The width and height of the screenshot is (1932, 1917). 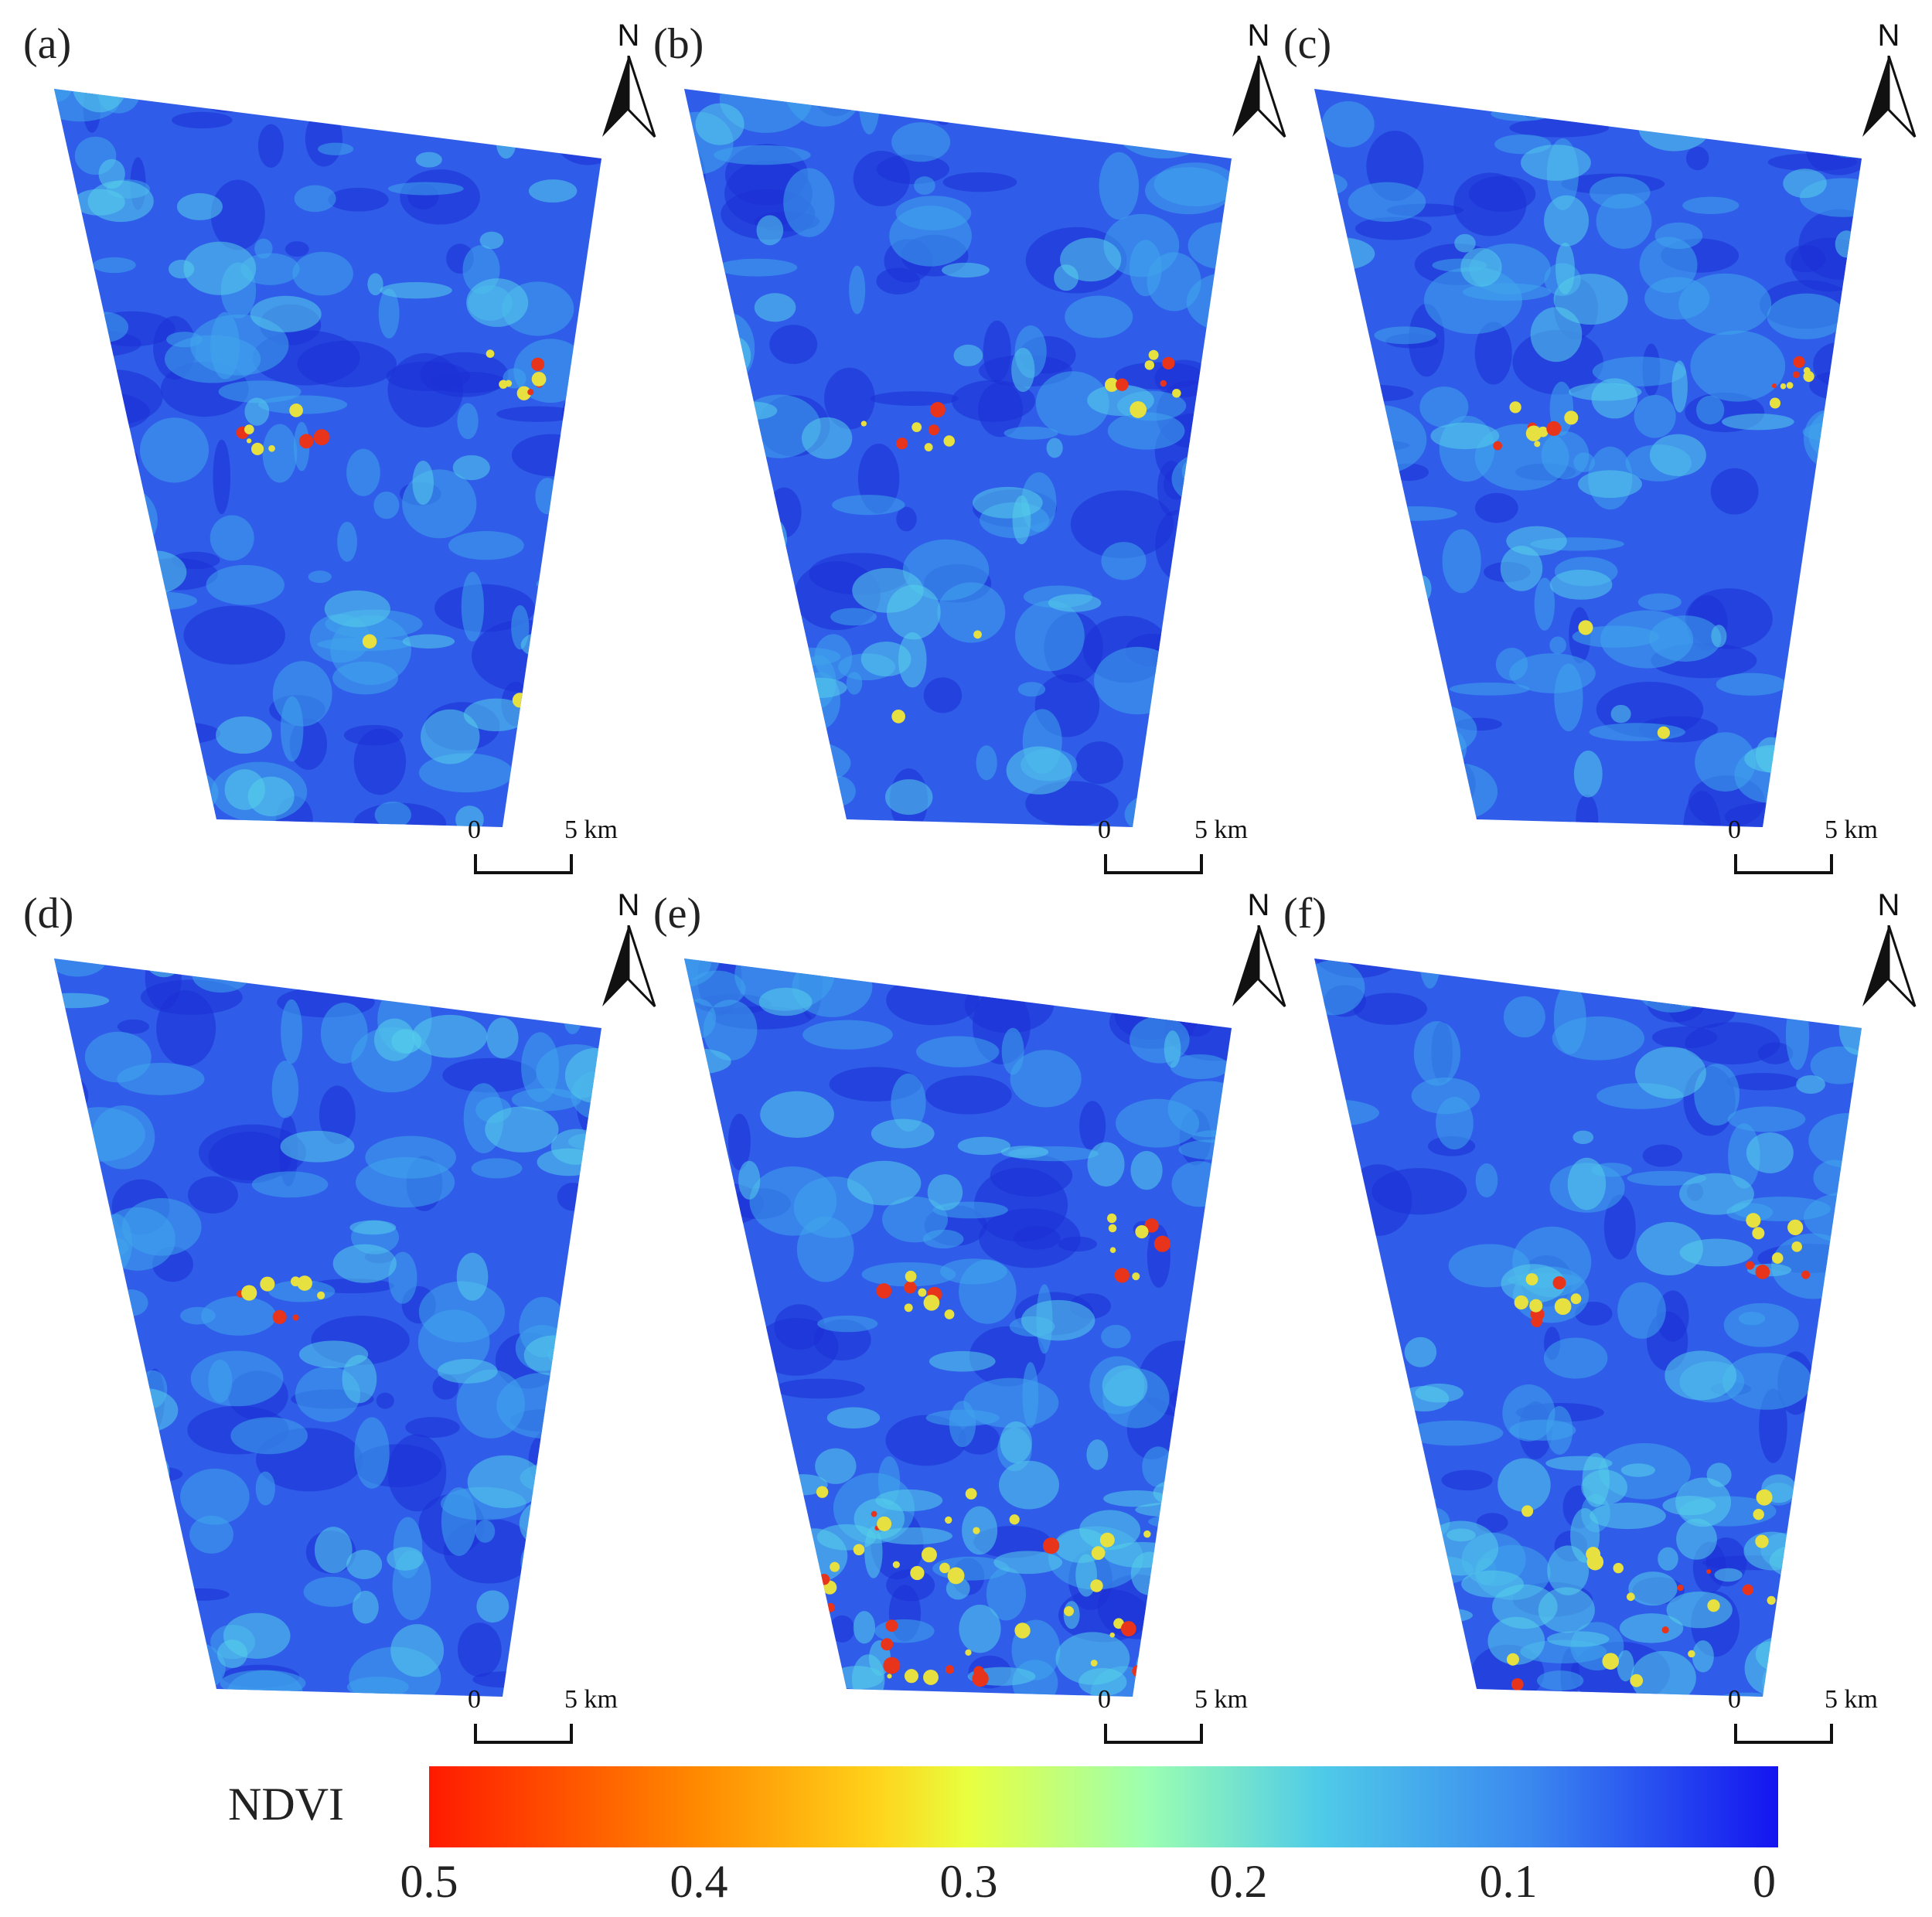 What do you see at coordinates (48, 914) in the screenshot?
I see `panel-label: (d)` at bounding box center [48, 914].